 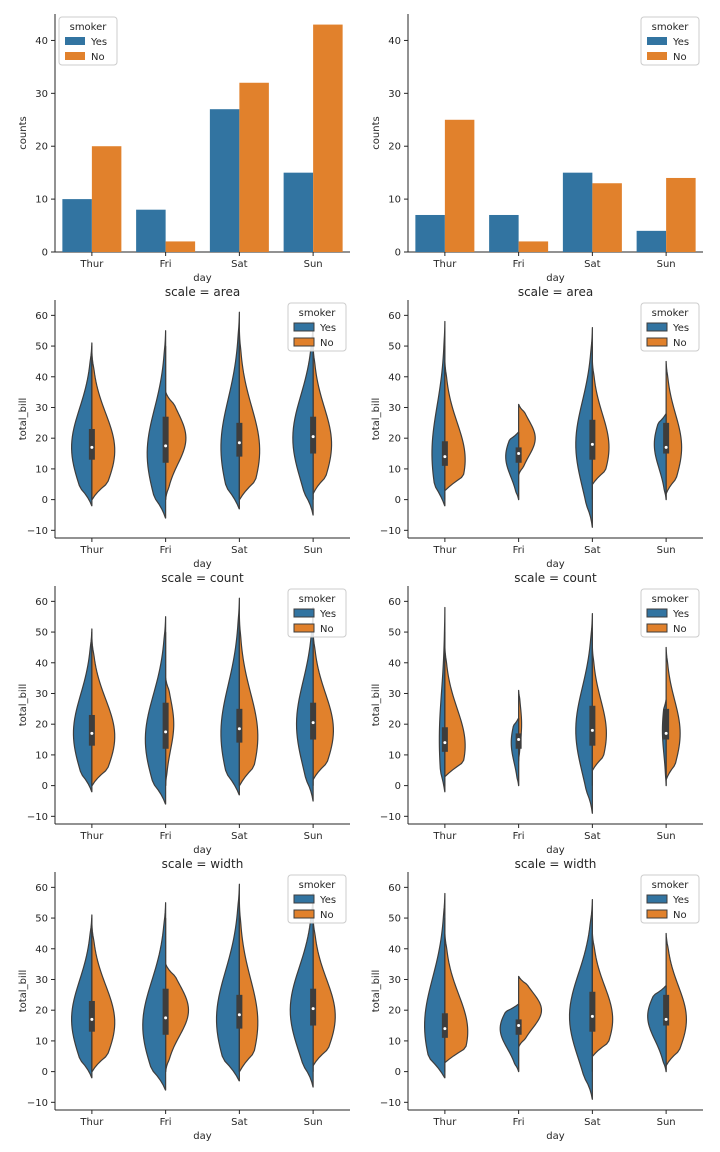 What do you see at coordinates (430, 233) in the screenshot?
I see `bar-yes-thur` at bounding box center [430, 233].